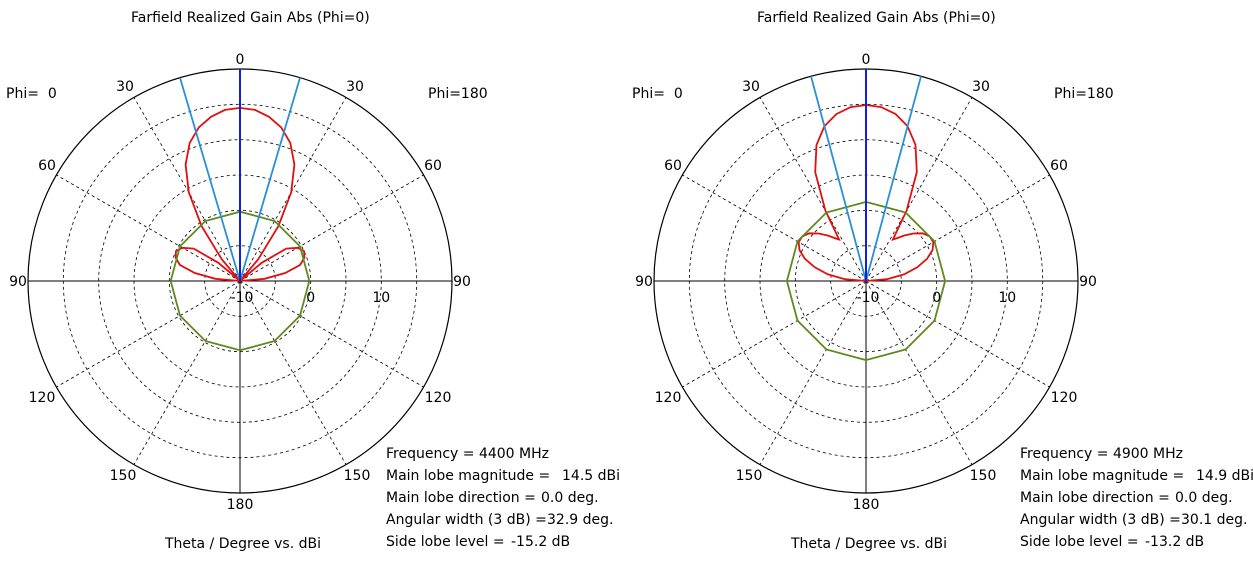 The width and height of the screenshot is (1253, 561). I want to click on info-row: Main lobe magnitude = 14.5 dBi, so click(505, 476).